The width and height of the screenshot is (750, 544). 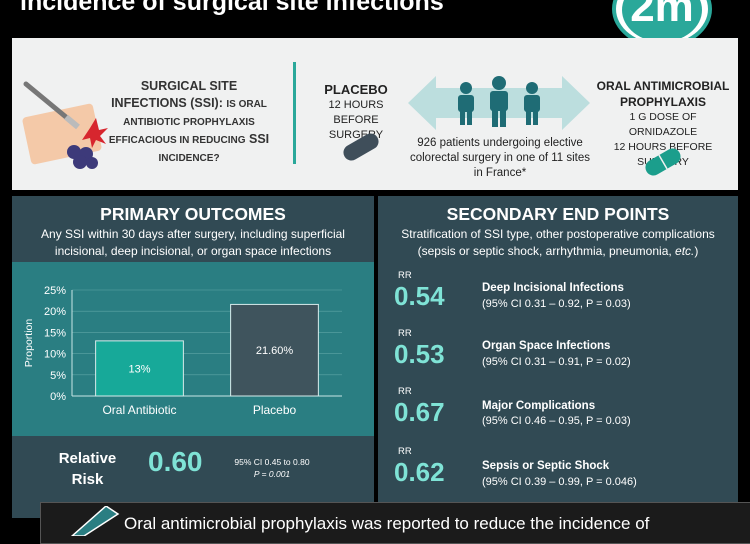 I want to click on secondary-subtitle-etc: etc., so click(x=685, y=251).